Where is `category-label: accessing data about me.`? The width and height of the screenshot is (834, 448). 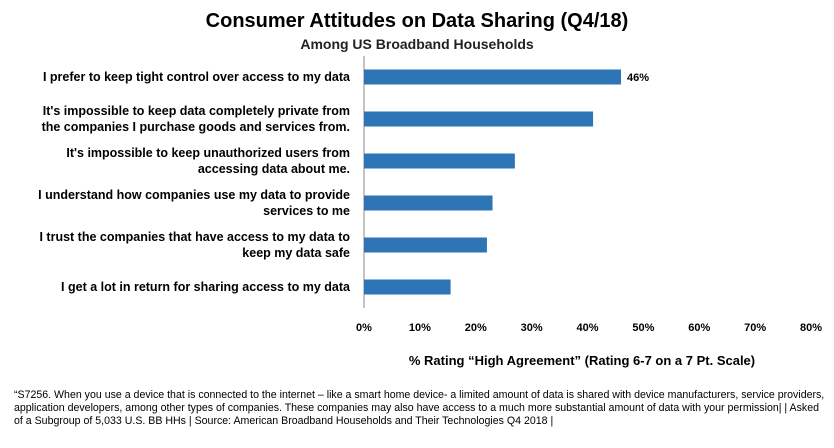
category-label: accessing data about me. is located at coordinates (274, 169).